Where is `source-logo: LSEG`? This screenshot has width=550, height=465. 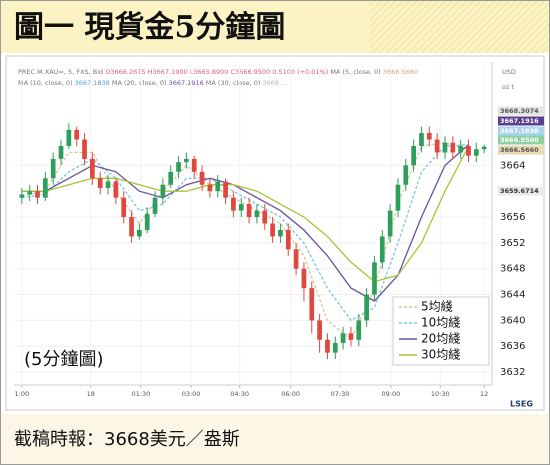
source-logo: LSEG is located at coordinates (521, 404).